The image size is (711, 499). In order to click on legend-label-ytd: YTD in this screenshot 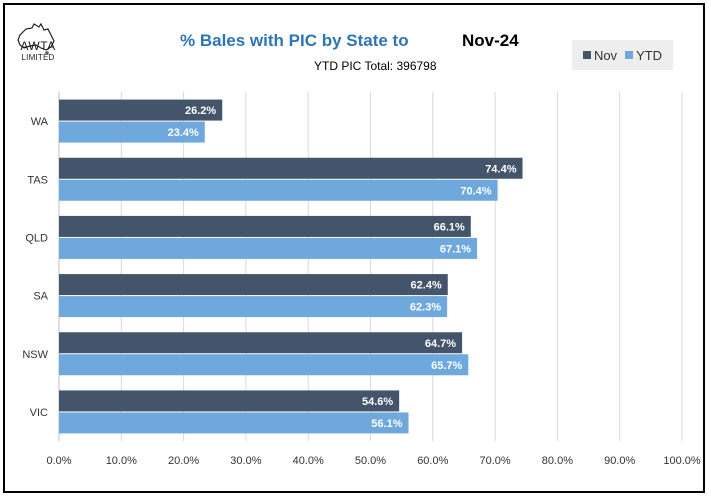, I will do `click(649, 55)`.